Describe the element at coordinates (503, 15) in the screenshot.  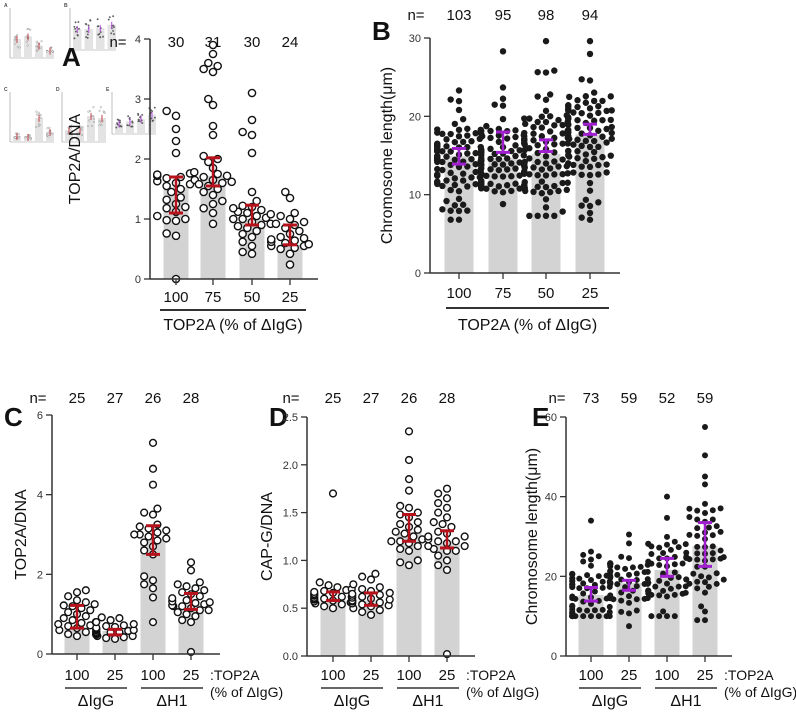
I see `n-count-label: 95` at that location.